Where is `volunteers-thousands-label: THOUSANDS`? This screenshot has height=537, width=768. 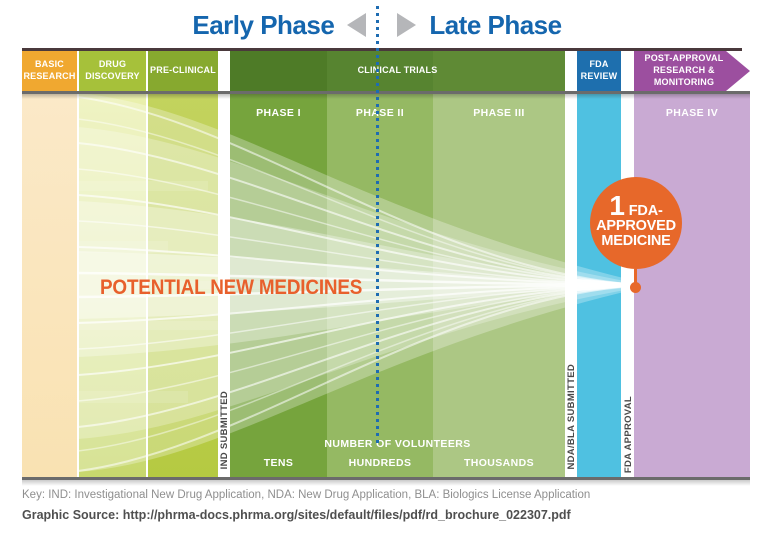
volunteers-thousands-label: THOUSANDS is located at coordinates (499, 463).